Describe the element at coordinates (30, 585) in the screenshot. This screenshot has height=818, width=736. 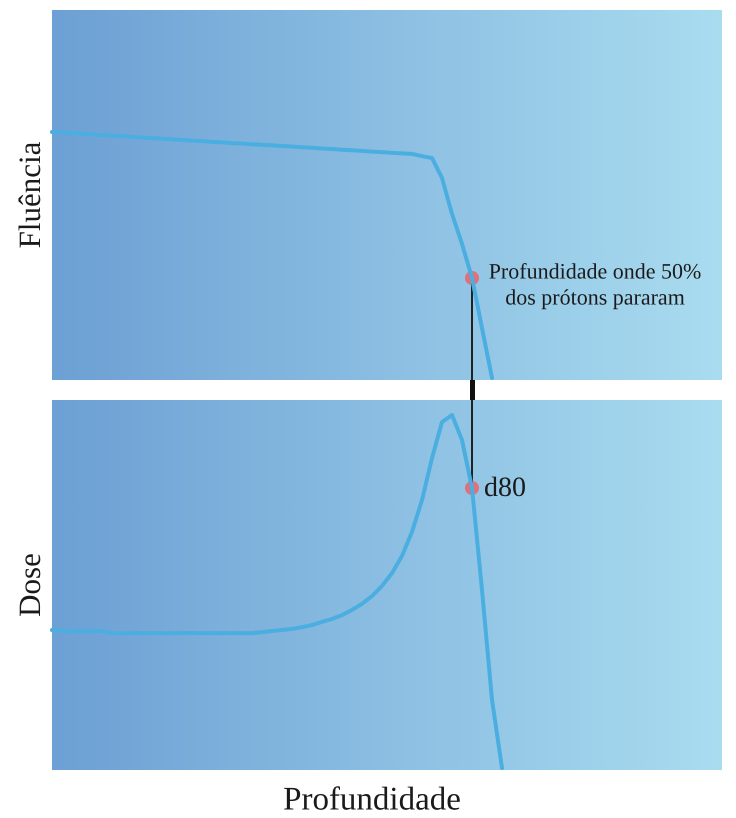
I see `y-axis-title: Dose` at that location.